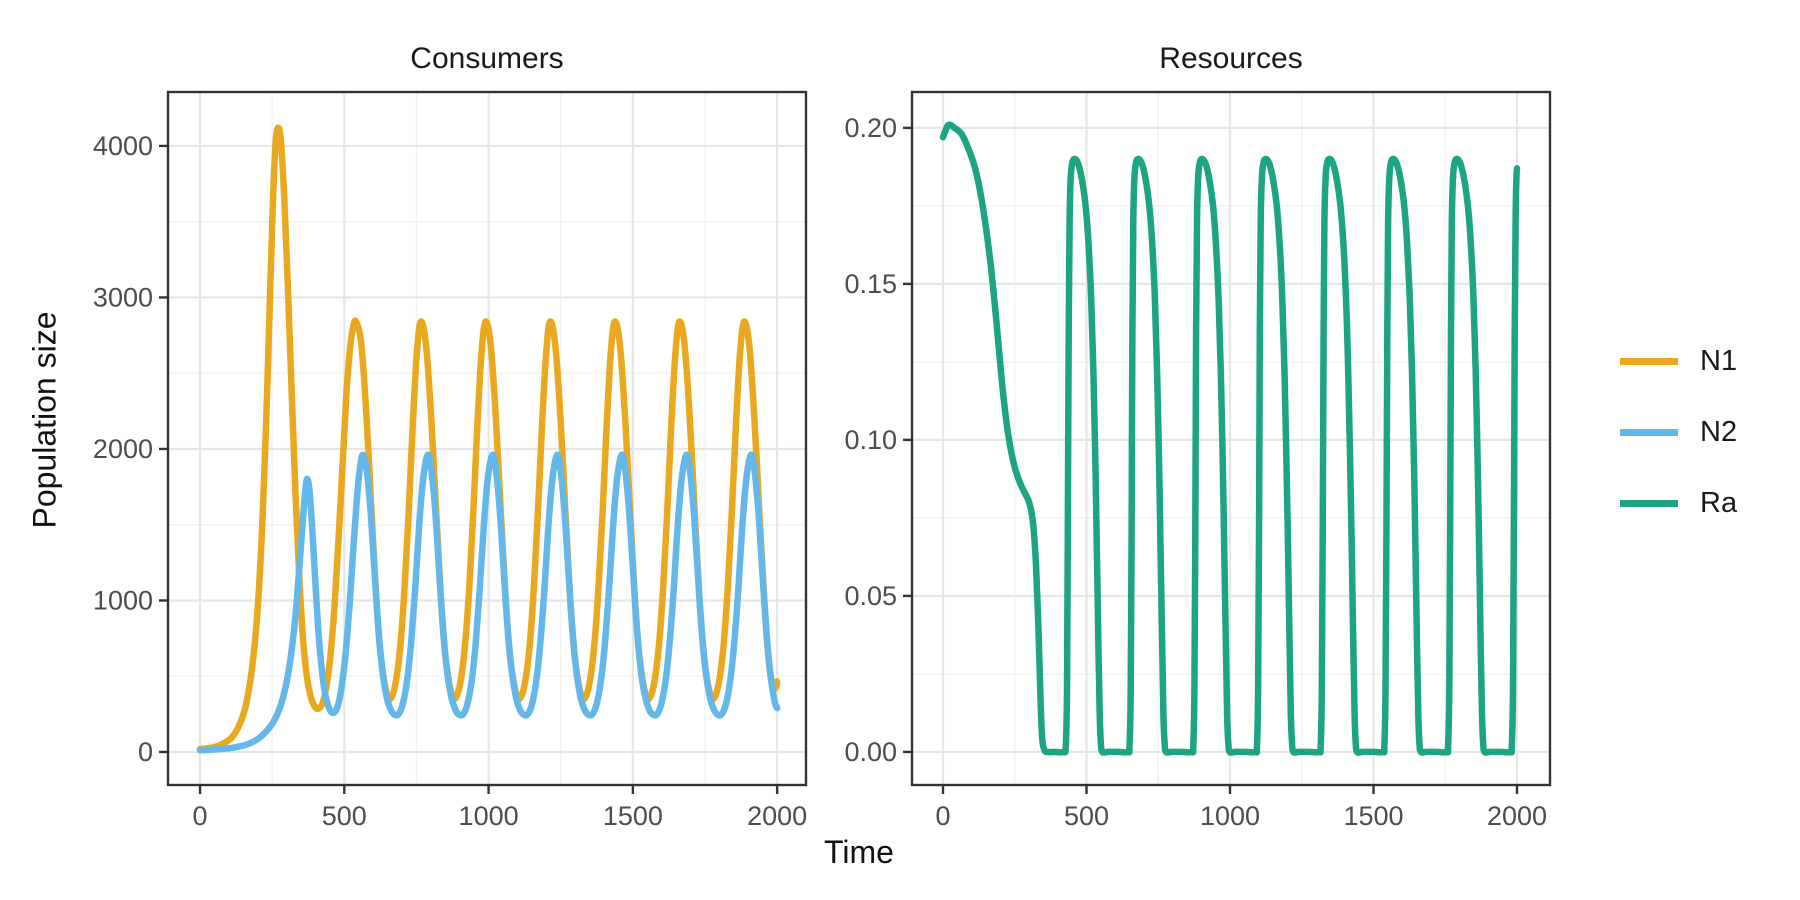 The image size is (1800, 900). I want to click on ra-line-swatch-icon, so click(1649, 503).